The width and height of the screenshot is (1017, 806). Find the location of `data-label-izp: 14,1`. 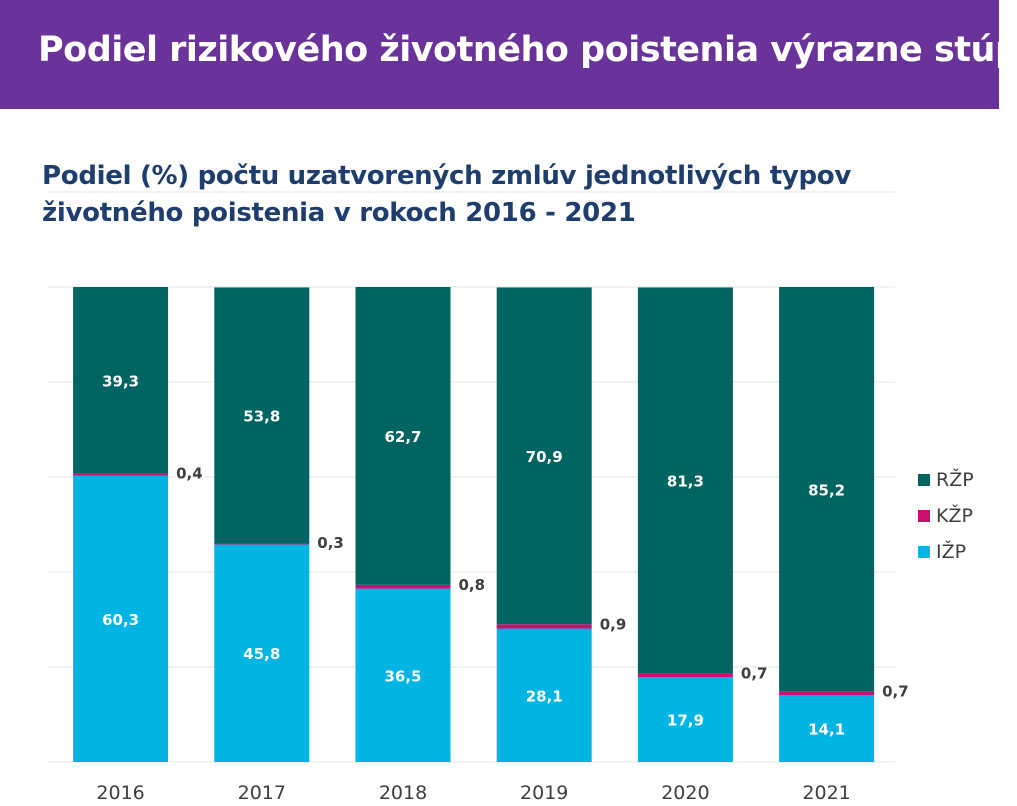

data-label-izp: 14,1 is located at coordinates (826, 730).